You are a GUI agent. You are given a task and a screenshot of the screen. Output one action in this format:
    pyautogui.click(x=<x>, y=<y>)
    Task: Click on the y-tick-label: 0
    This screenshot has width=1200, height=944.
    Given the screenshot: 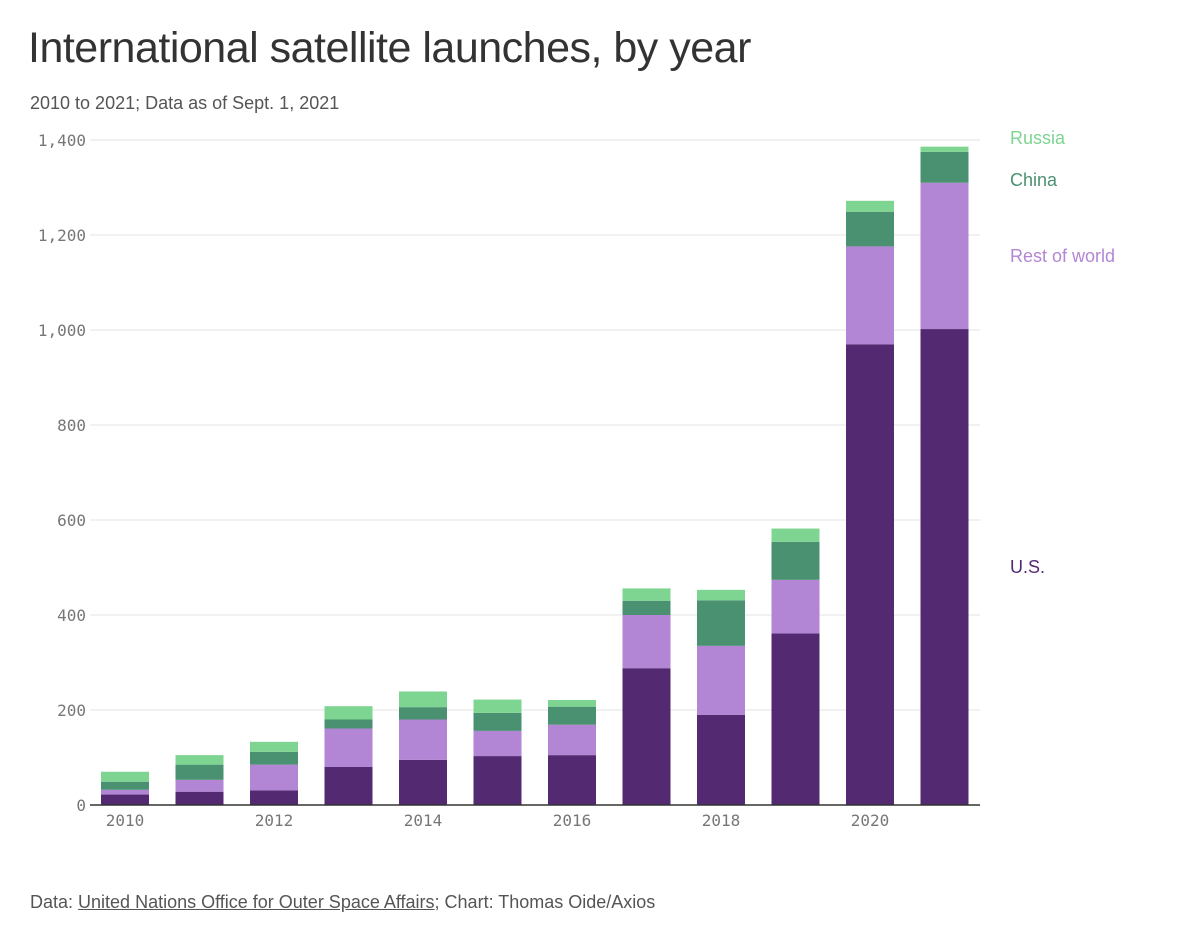 What is the action you would take?
    pyautogui.click(x=81, y=805)
    